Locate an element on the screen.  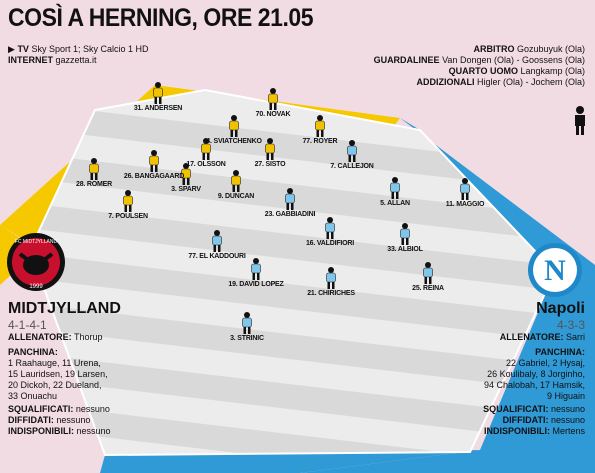
official-label: QUARTO UOMO is located at coordinates (483, 71).